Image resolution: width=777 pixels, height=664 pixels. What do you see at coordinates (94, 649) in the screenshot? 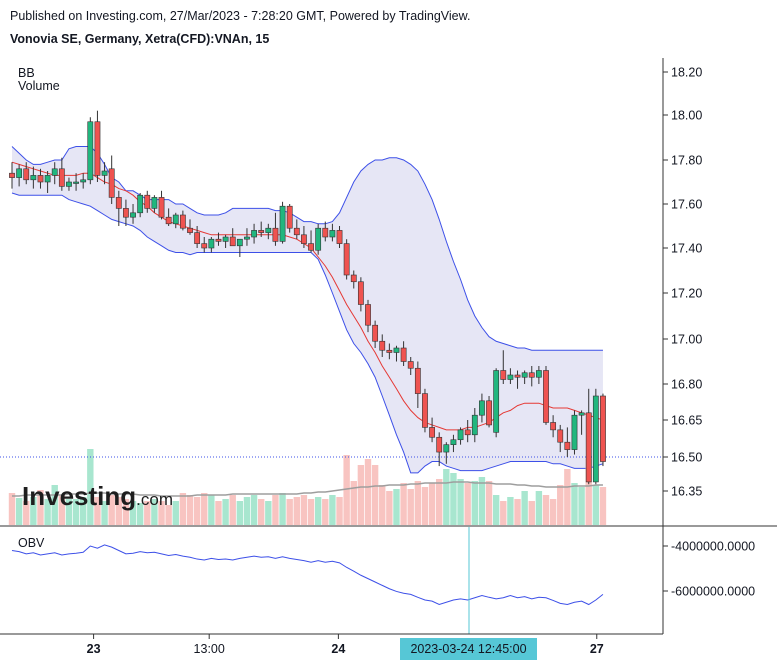
I see `time-tick-label: 23` at bounding box center [94, 649].